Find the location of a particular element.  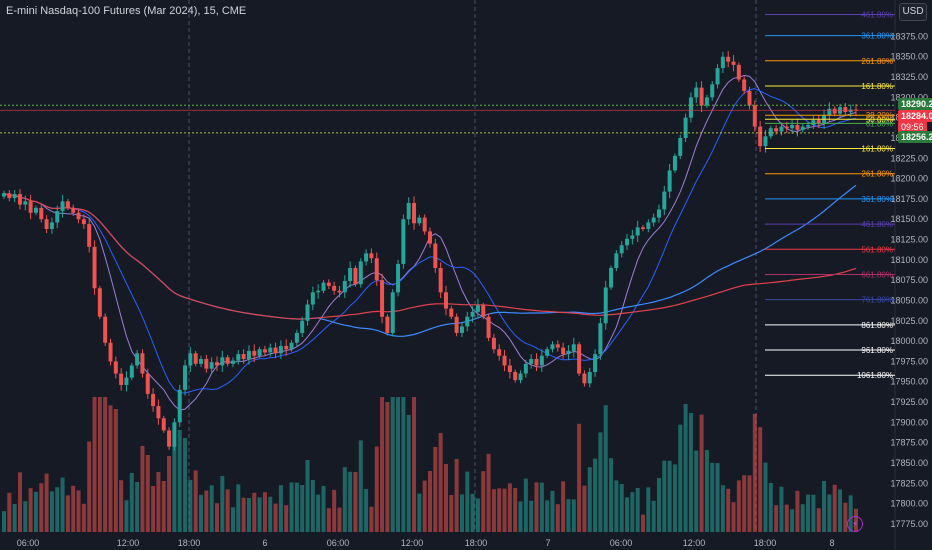

fib-lower-level-label: 661.80% is located at coordinates (877, 274).